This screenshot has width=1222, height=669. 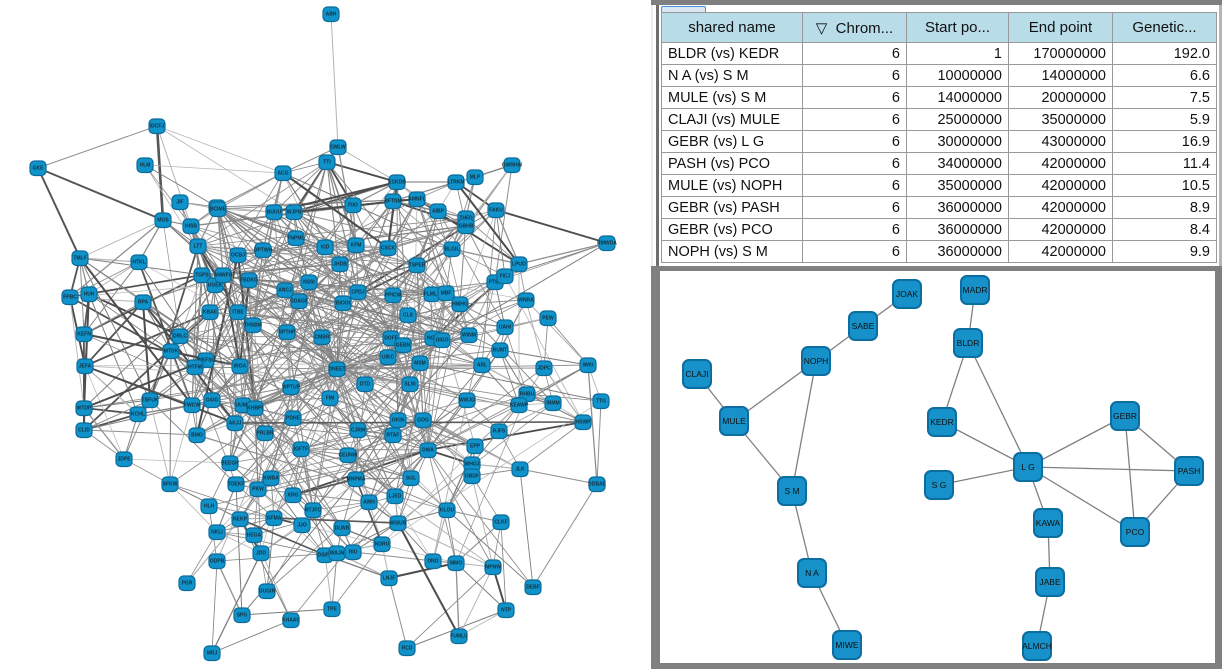 What do you see at coordinates (438, 212) in the screenshot?
I see `svg-text: AIBP` at bounding box center [438, 212].